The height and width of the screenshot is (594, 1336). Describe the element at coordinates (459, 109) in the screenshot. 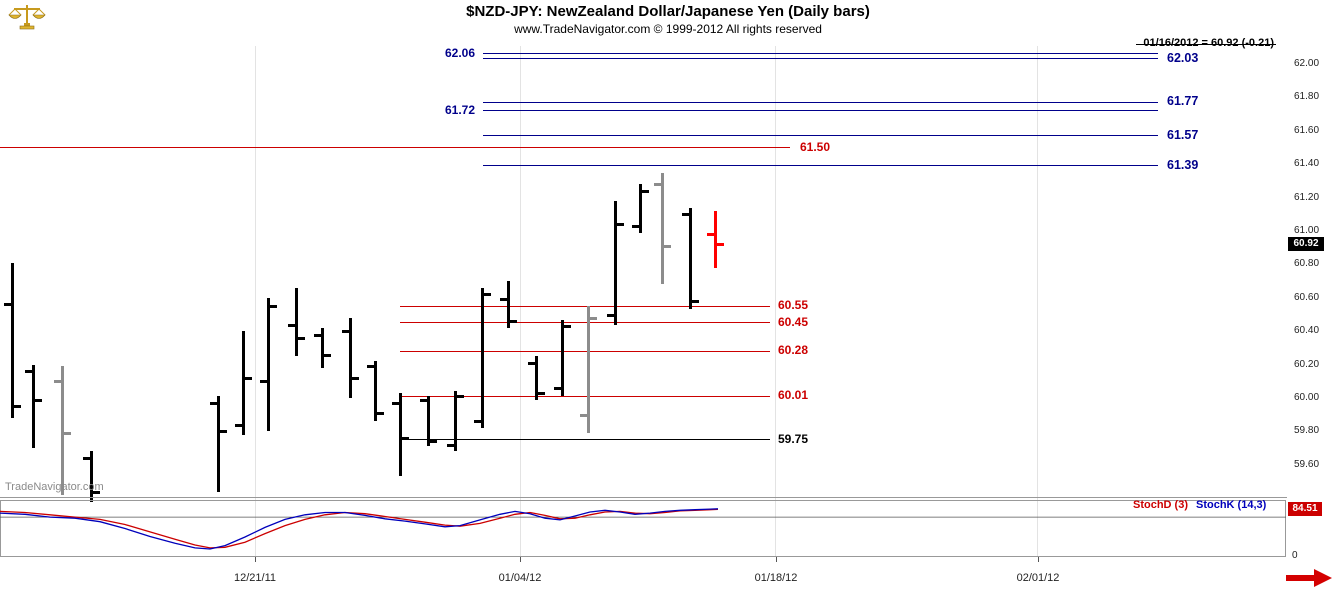

I see `level-label: 61.72` at that location.